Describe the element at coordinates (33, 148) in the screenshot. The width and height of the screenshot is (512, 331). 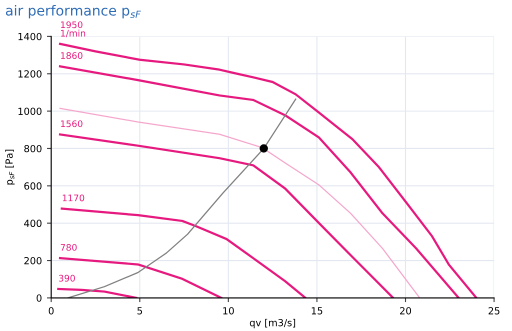
I see `y-tick-label: 800` at that location.